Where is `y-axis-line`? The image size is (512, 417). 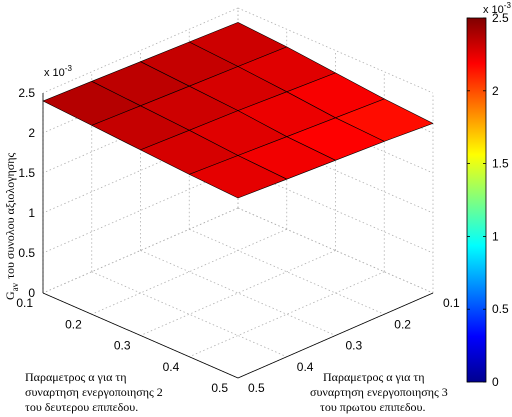
y-axis-line is located at coordinates (335, 335).